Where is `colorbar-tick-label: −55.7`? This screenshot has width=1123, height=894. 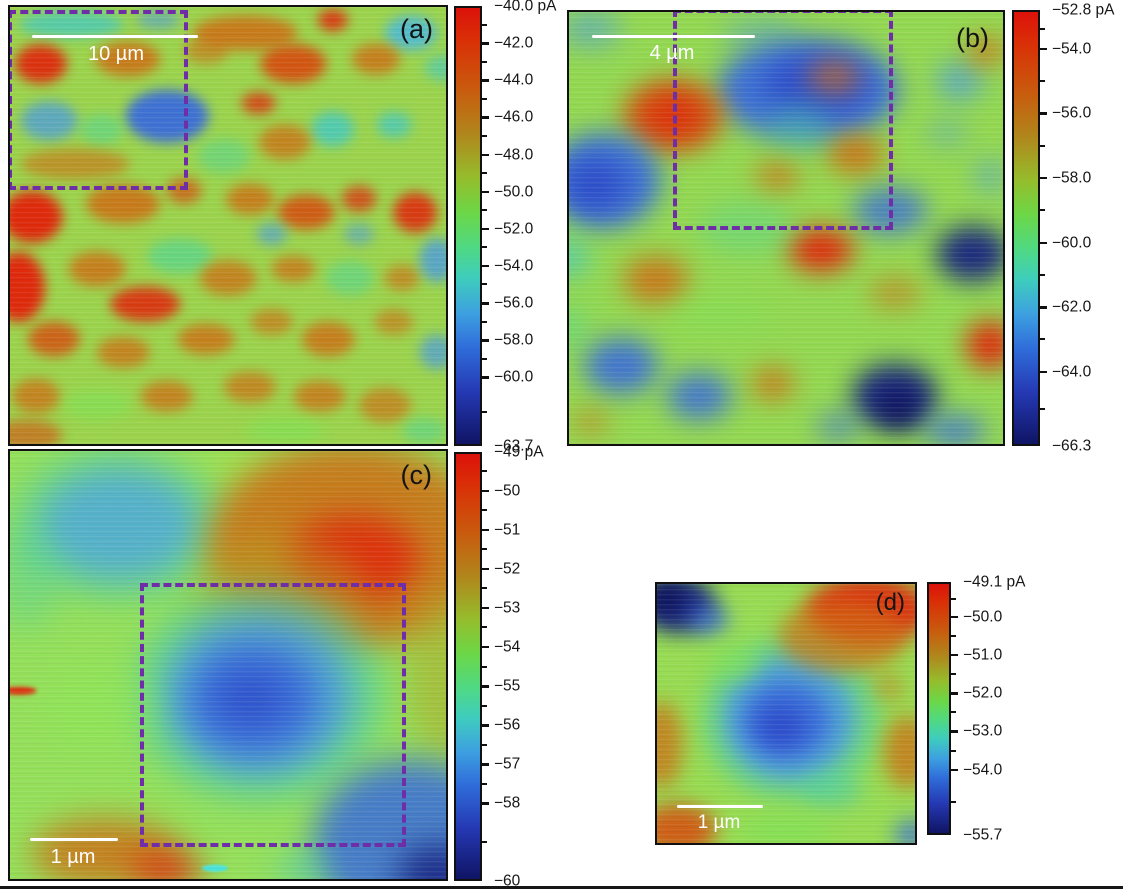 colorbar-tick-label: −55.7 is located at coordinates (983, 835).